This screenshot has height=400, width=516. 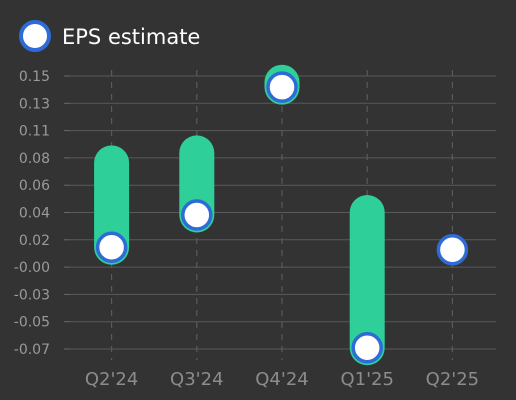 I want to click on y-tick-label: 0.15, so click(x=34, y=77).